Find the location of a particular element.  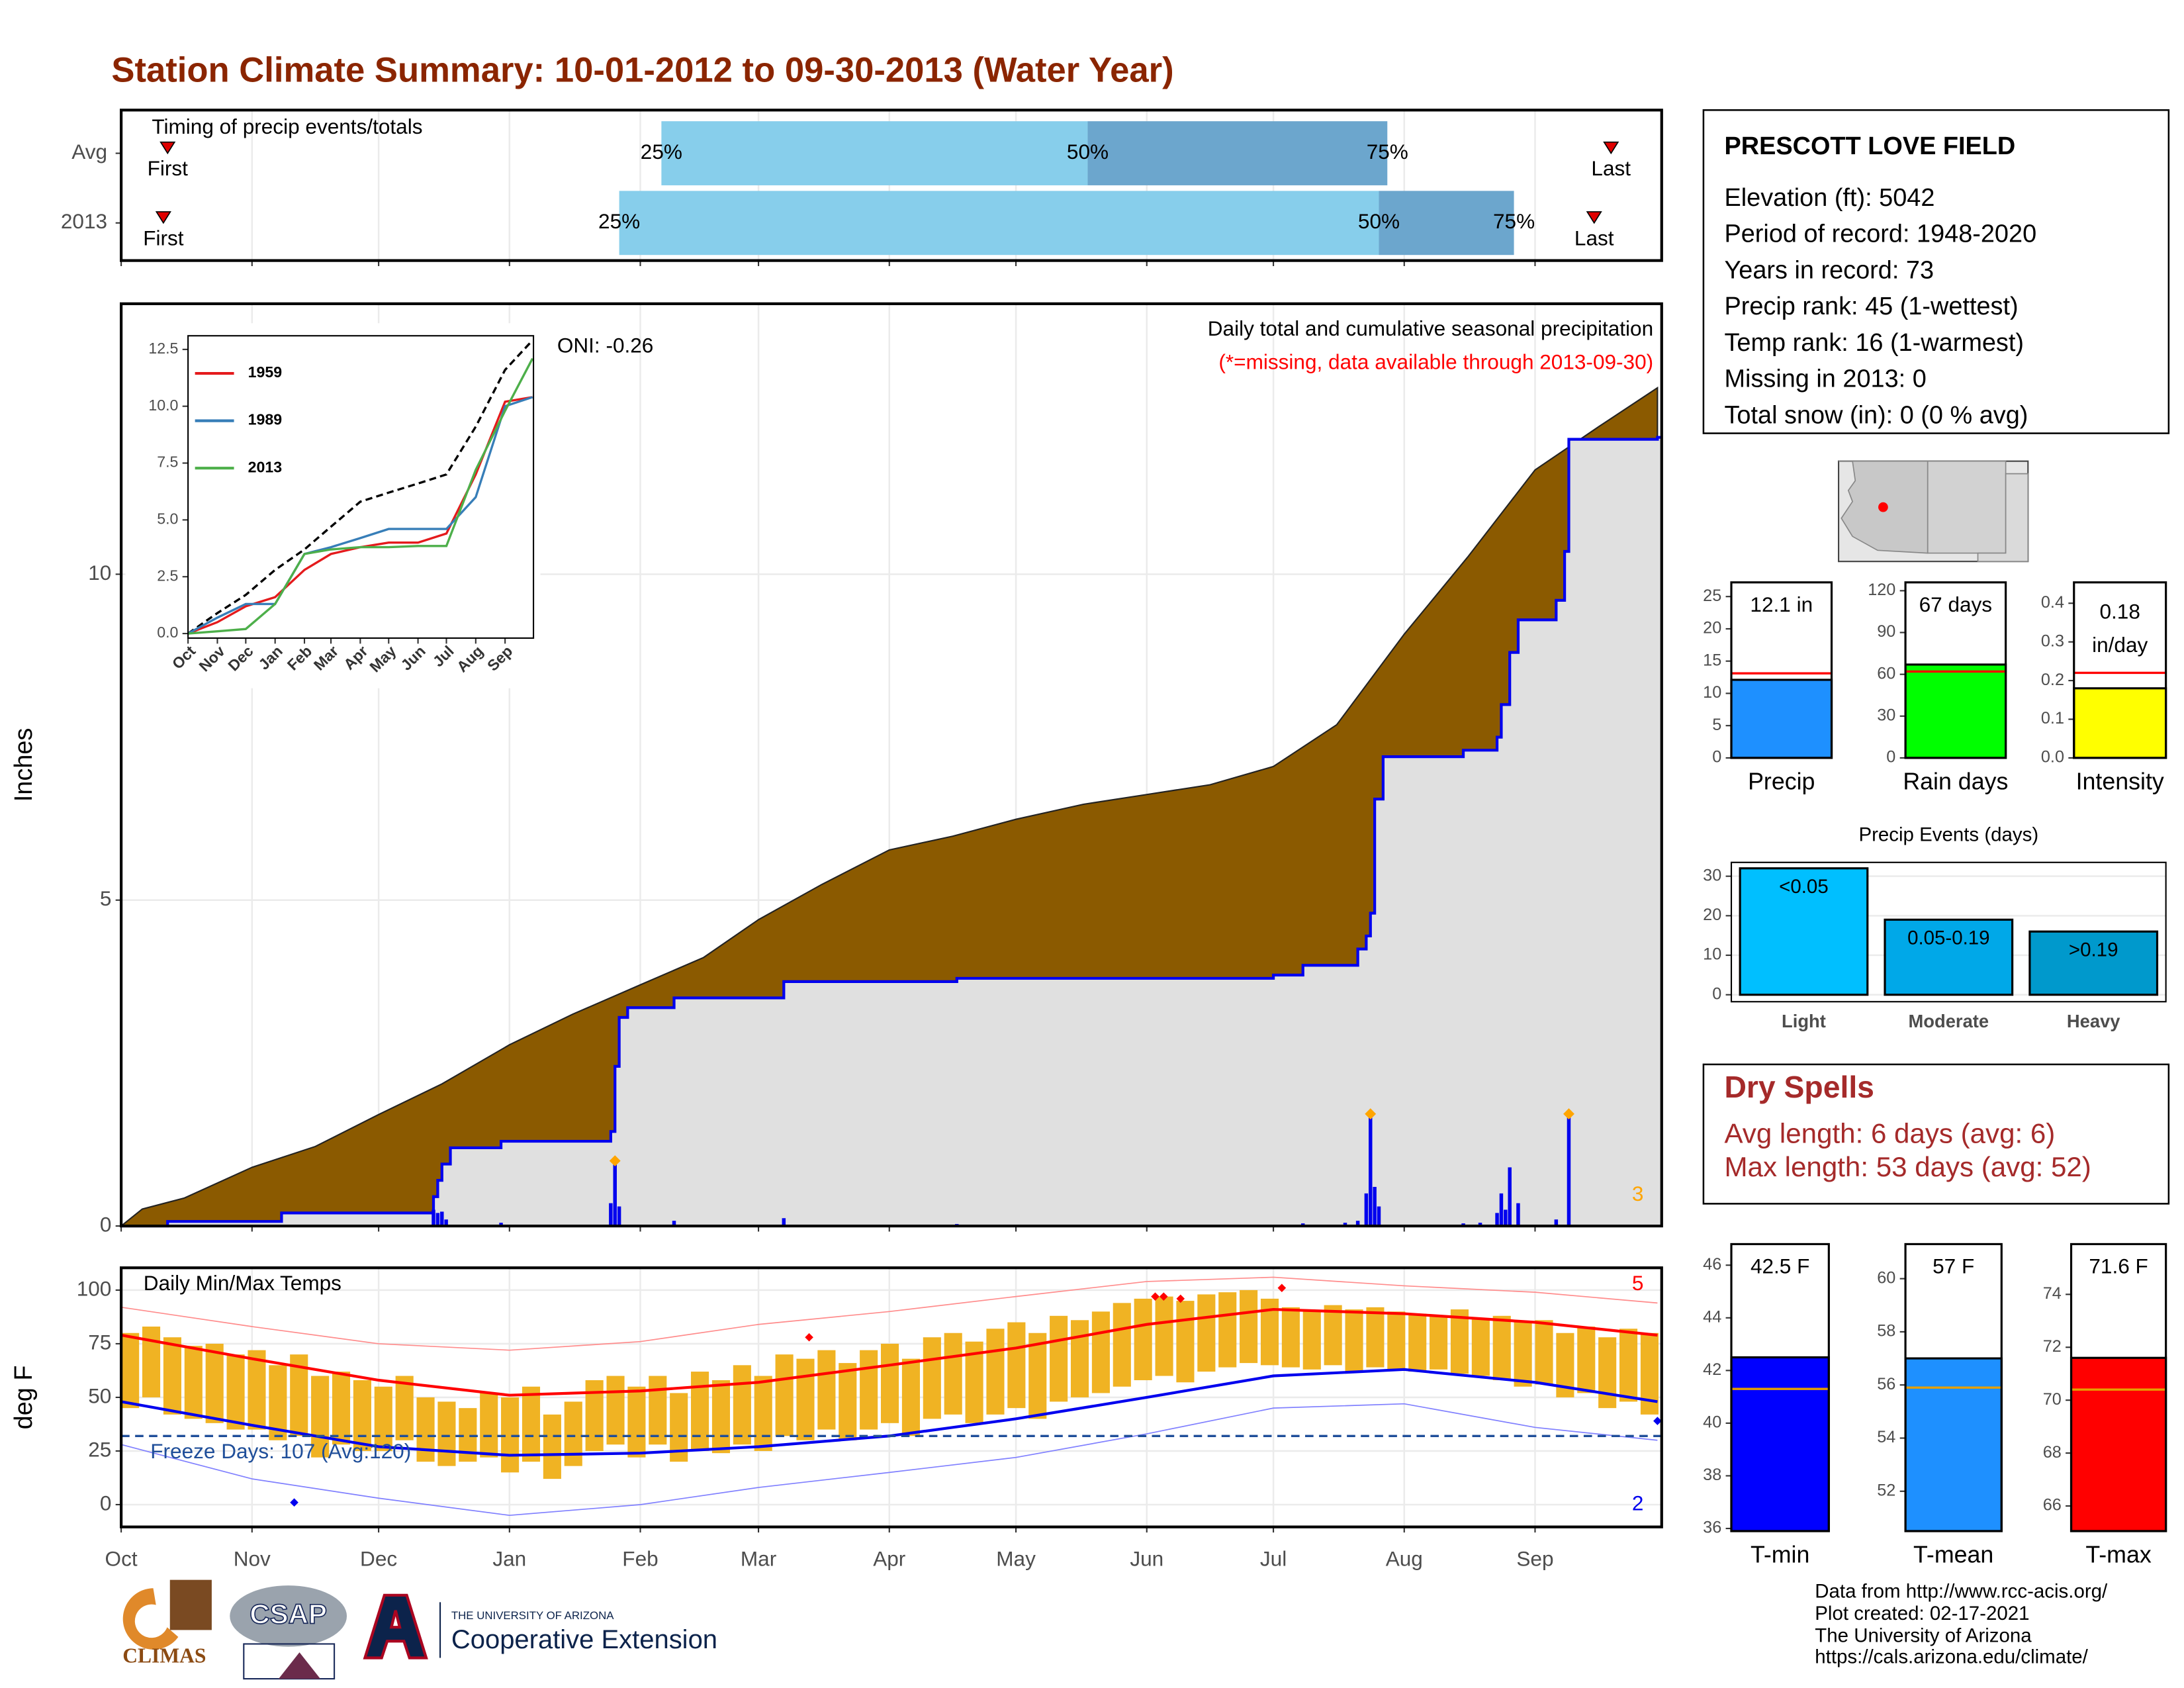

y-tick-label: 40 is located at coordinates (1712, 1422).